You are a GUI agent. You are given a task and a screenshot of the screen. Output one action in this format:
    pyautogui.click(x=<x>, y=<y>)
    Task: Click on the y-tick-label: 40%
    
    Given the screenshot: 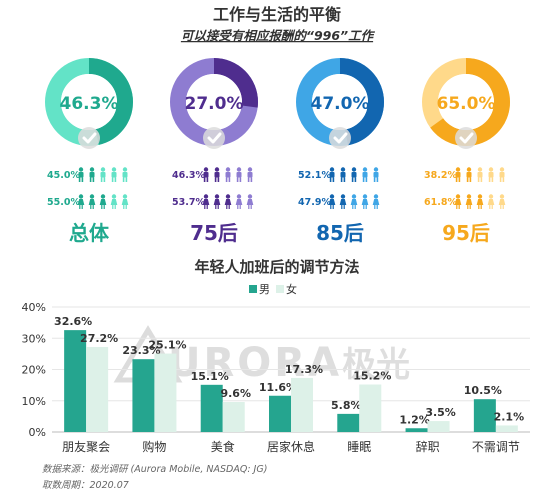 What is the action you would take?
    pyautogui.click(x=34, y=307)
    